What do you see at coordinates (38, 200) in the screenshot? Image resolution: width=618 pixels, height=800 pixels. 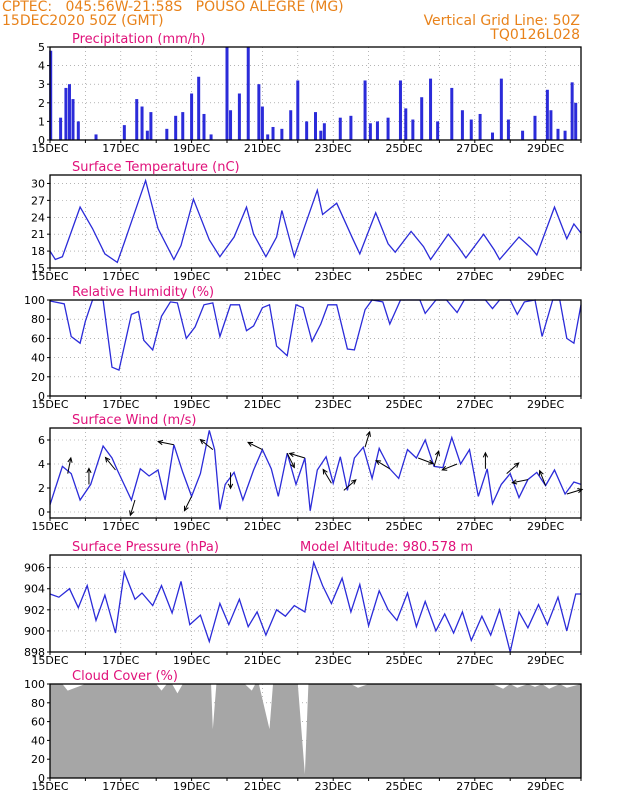 I see `y-tick-label: 27` at bounding box center [38, 200].